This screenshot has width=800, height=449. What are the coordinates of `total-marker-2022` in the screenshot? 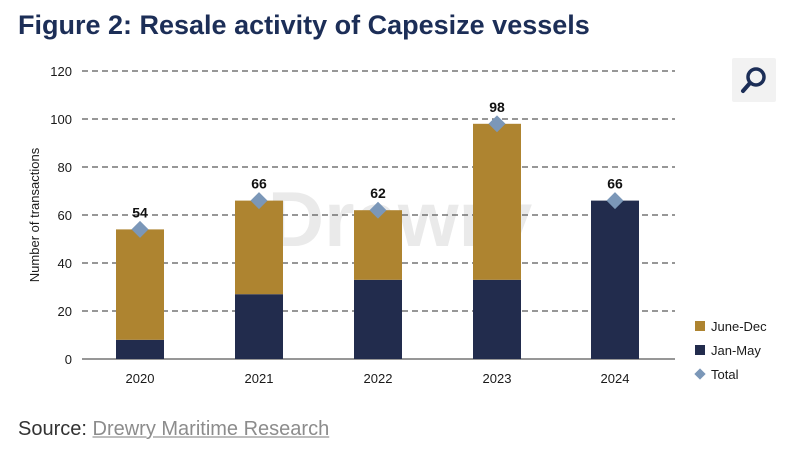 It's located at (378, 210).